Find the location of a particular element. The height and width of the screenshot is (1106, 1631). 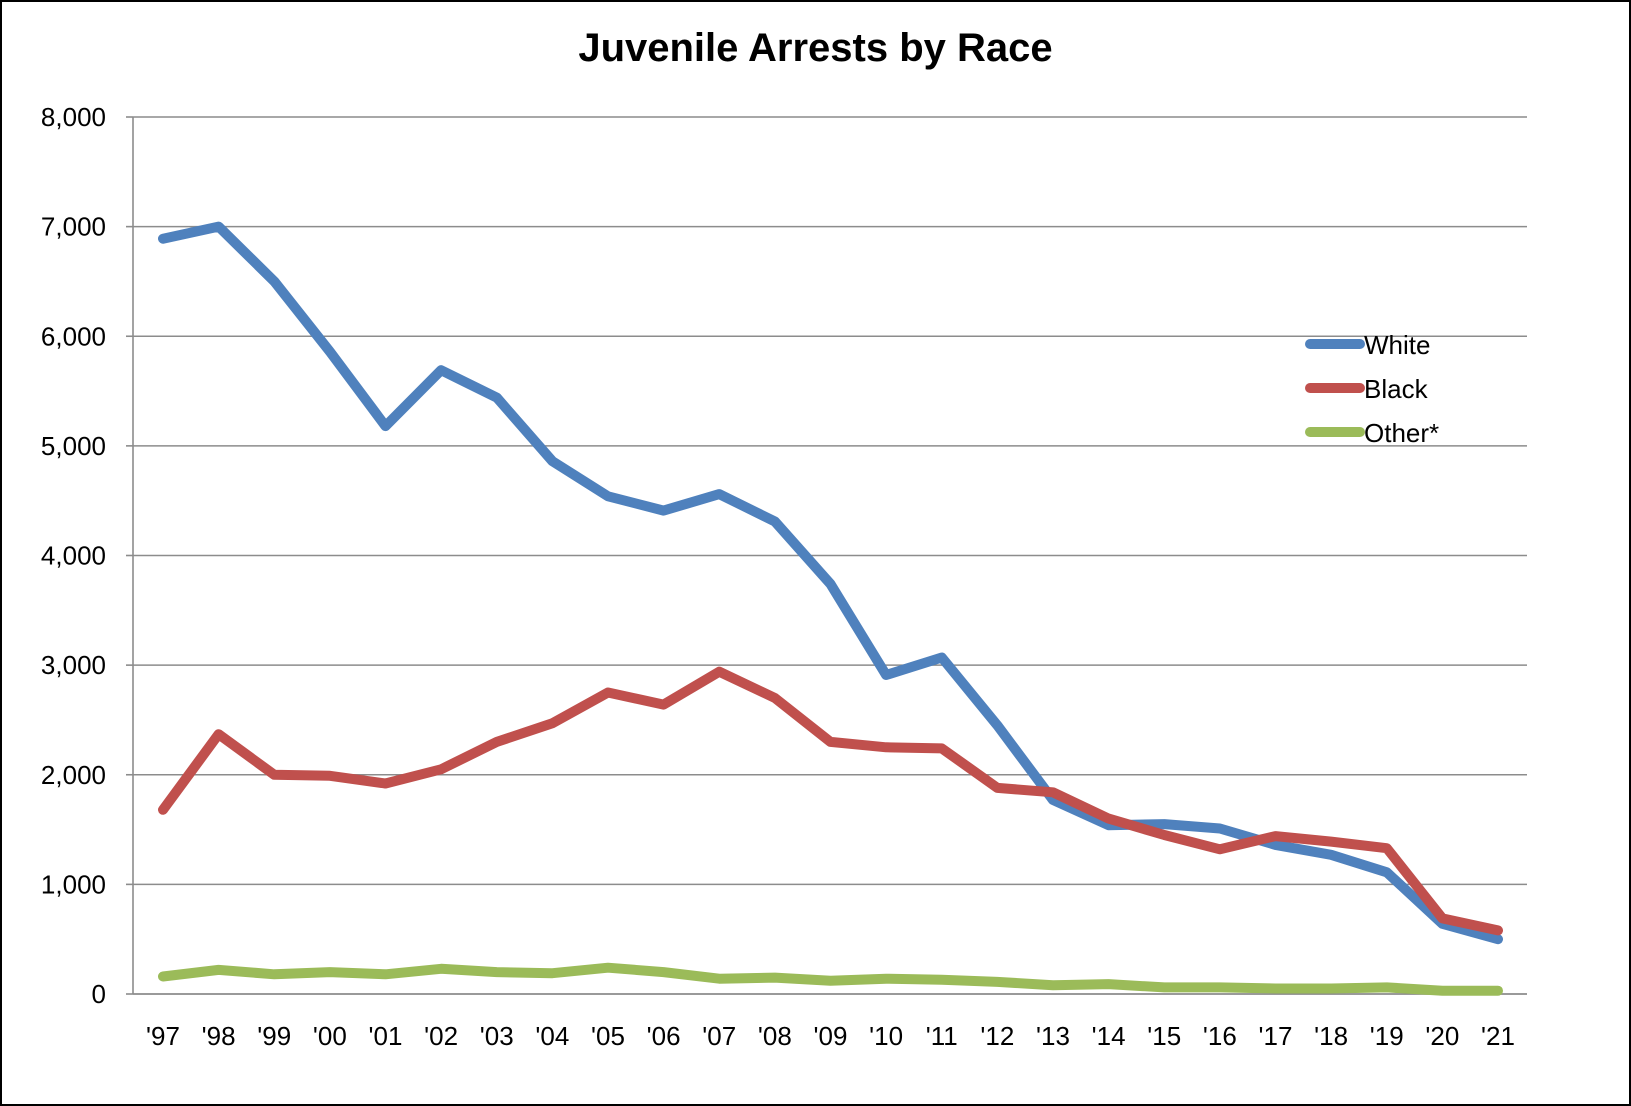

x-tick-label: '19 is located at coordinates (1387, 1036).